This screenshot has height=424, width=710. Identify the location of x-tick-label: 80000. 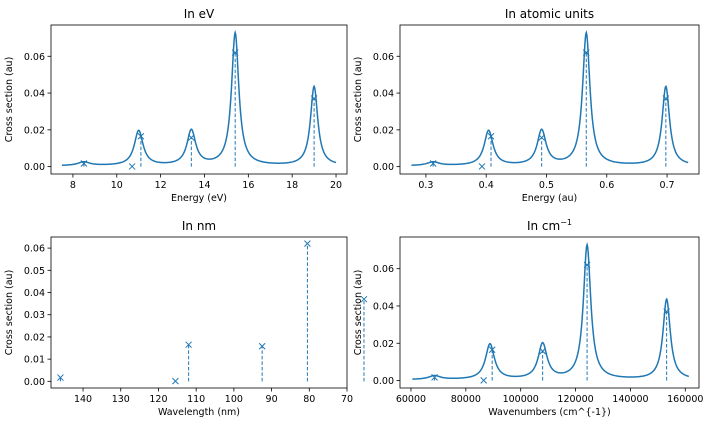
(466, 399).